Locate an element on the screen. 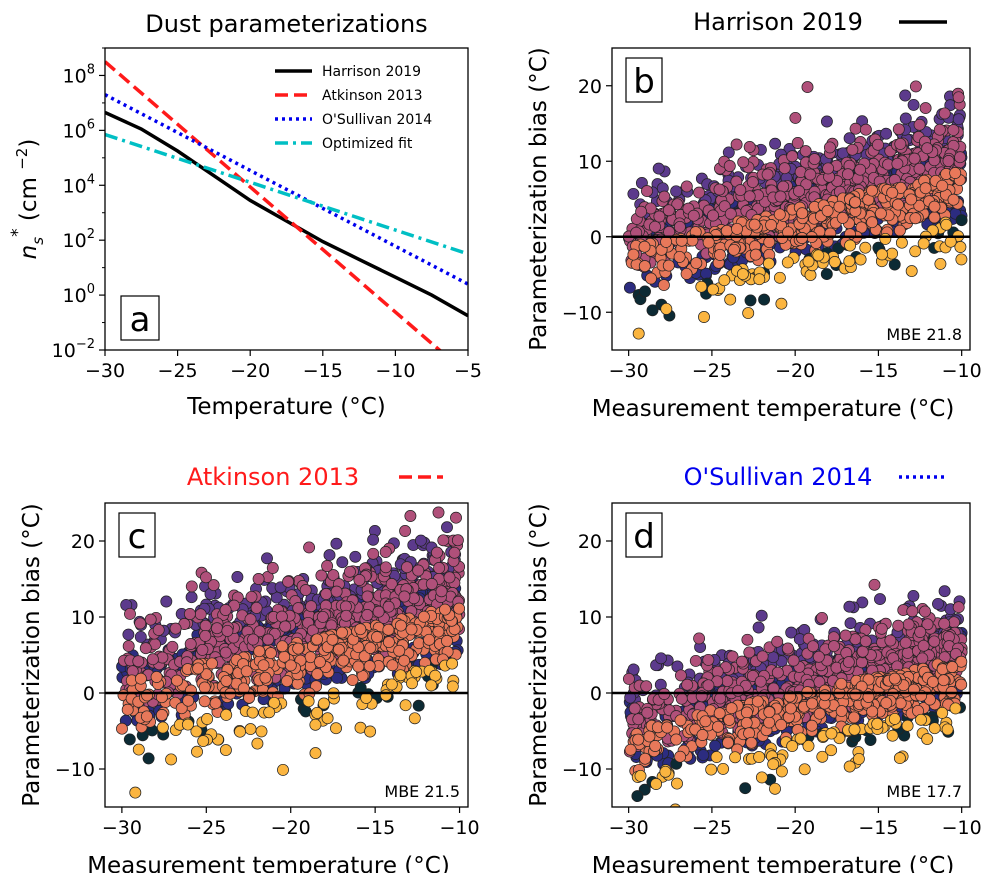 This screenshot has height=873, width=987. y-tick-label: 10⁰ is located at coordinates (79, 294).